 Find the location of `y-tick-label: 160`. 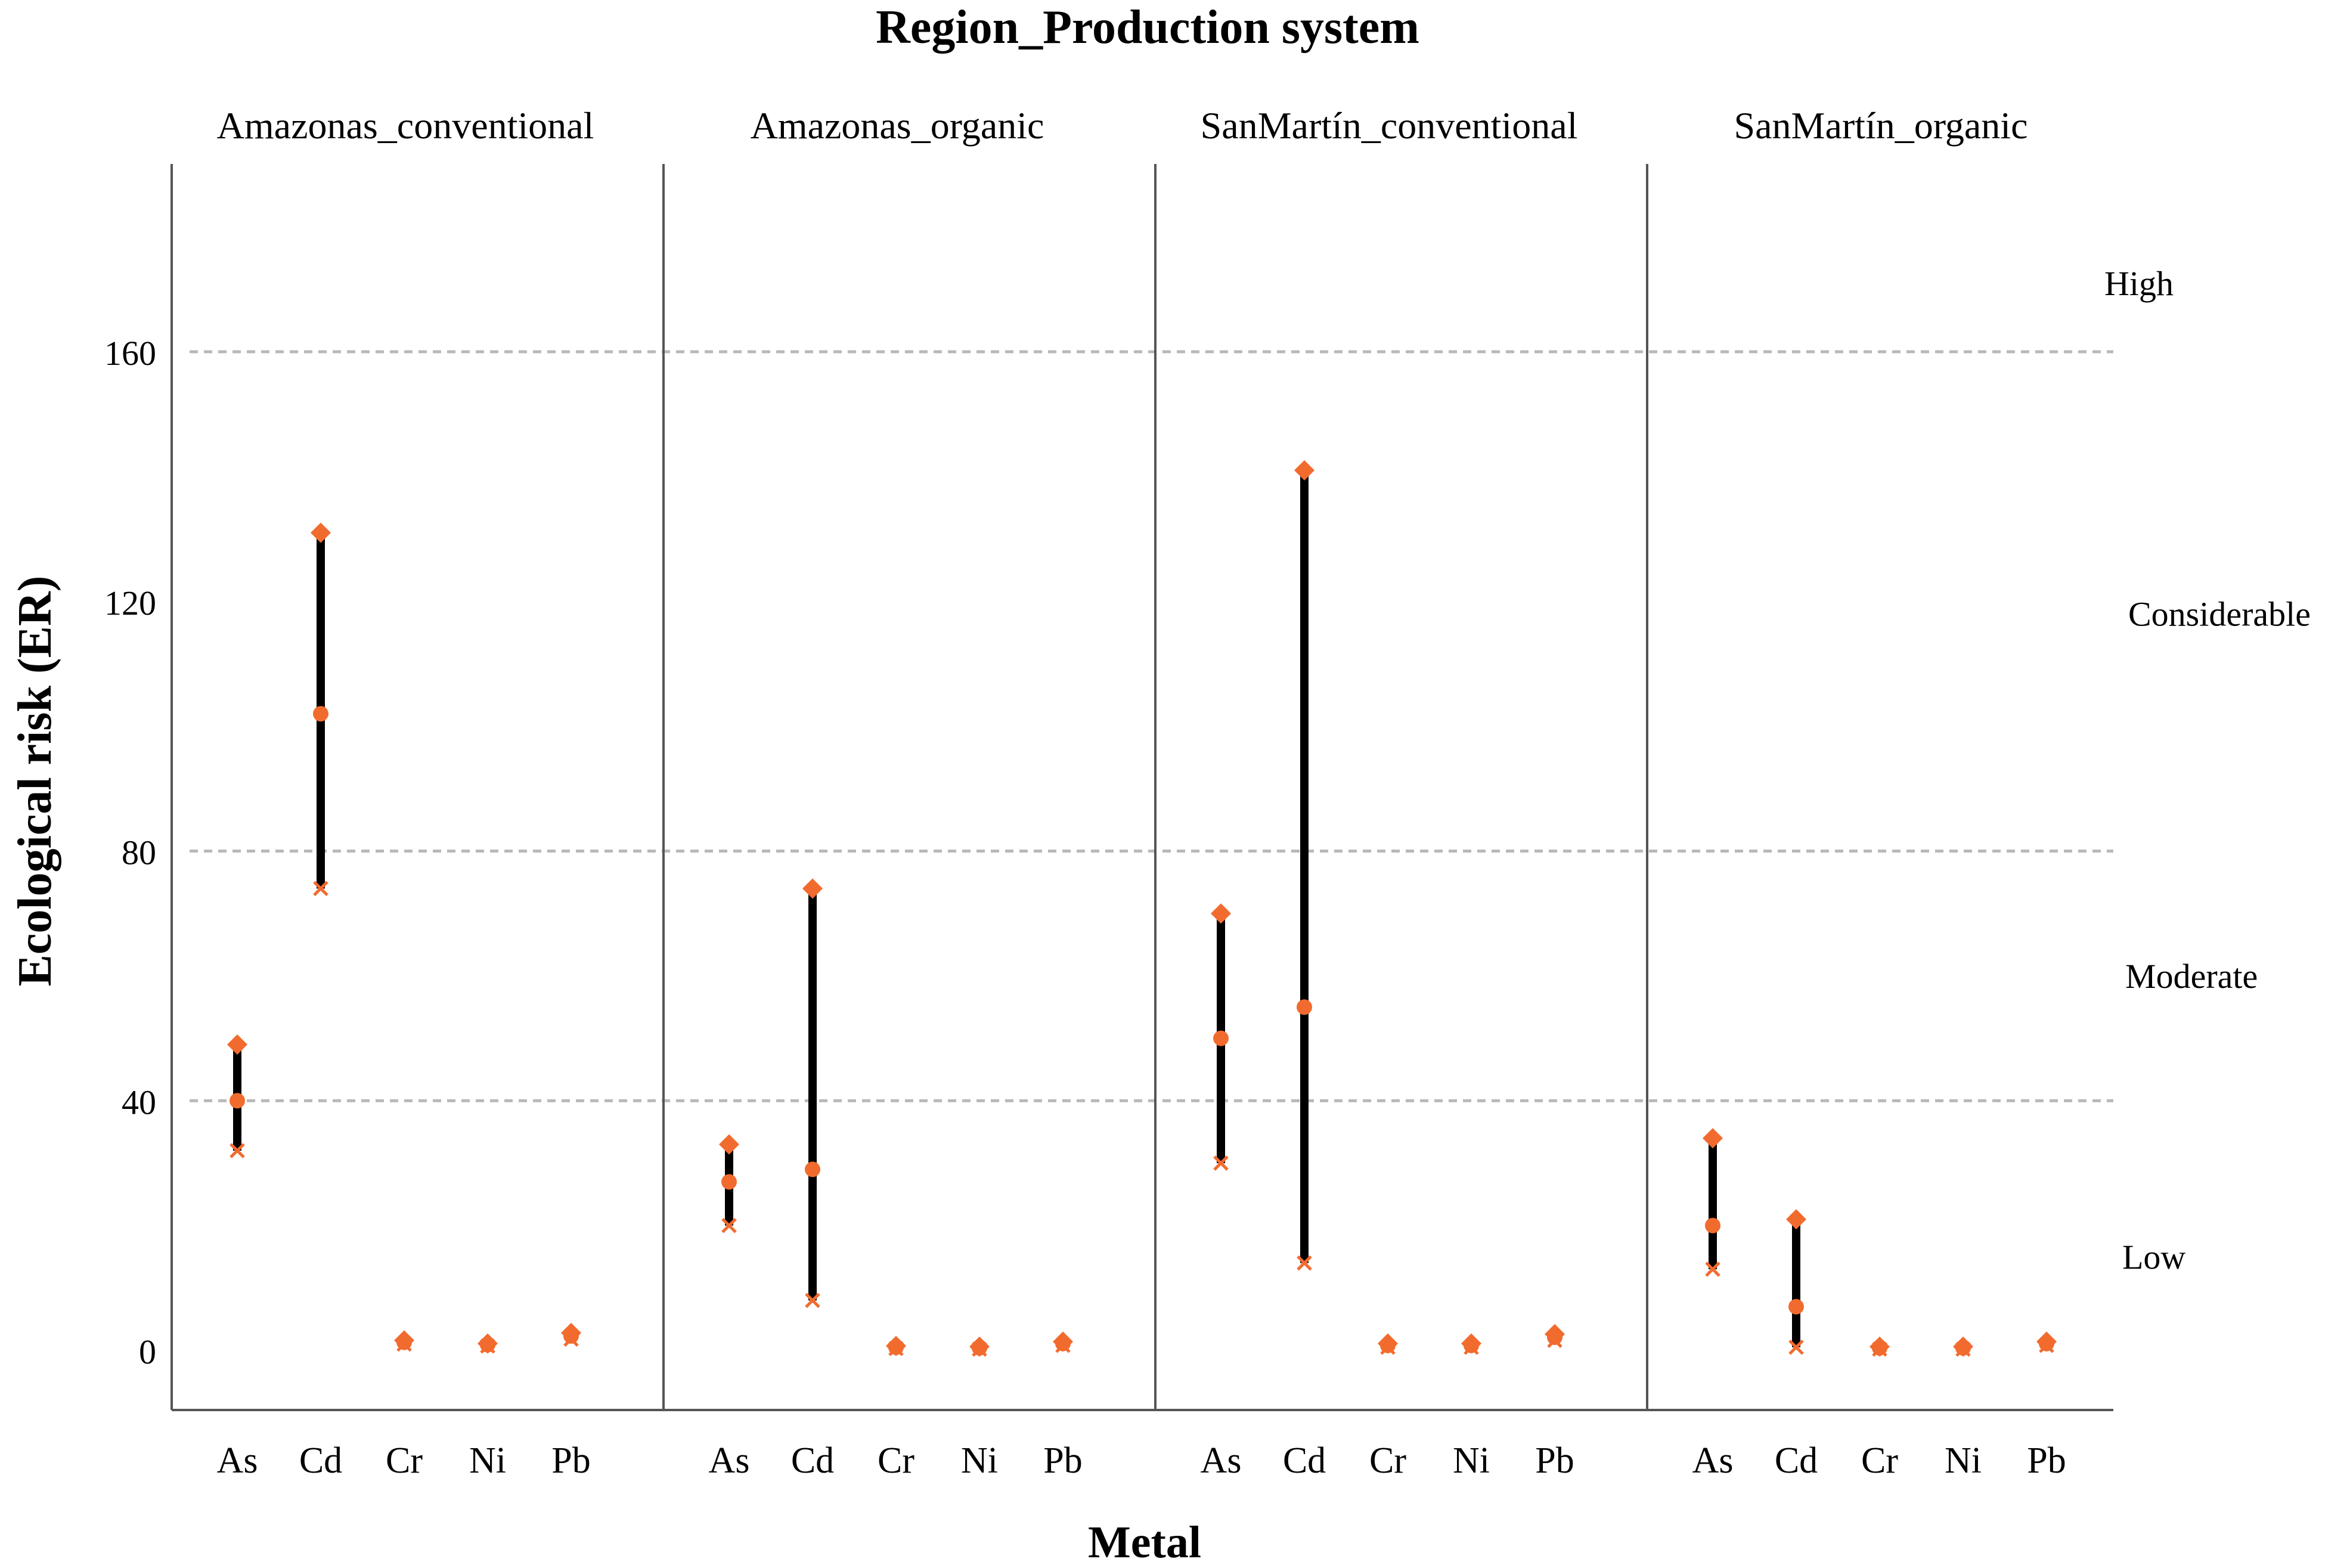

y-tick-label: 160 is located at coordinates (130, 353).